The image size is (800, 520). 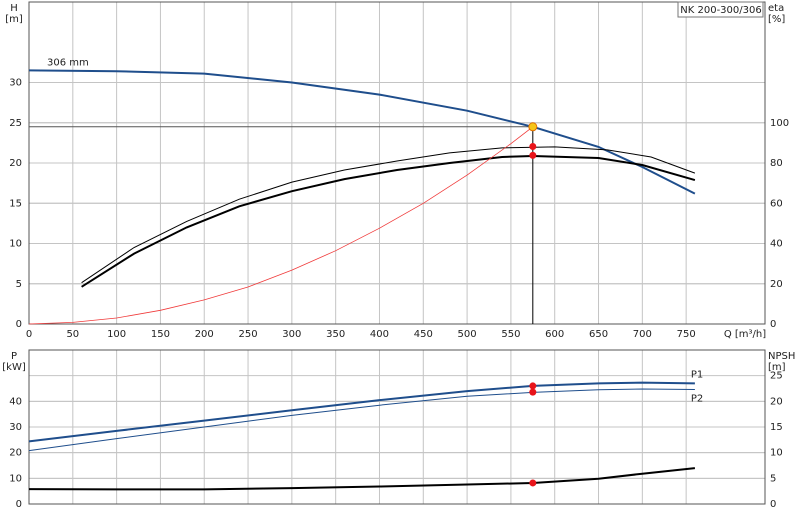 What do you see at coordinates (510, 334) in the screenshot?
I see `x-tick-label: 550` at bounding box center [510, 334].